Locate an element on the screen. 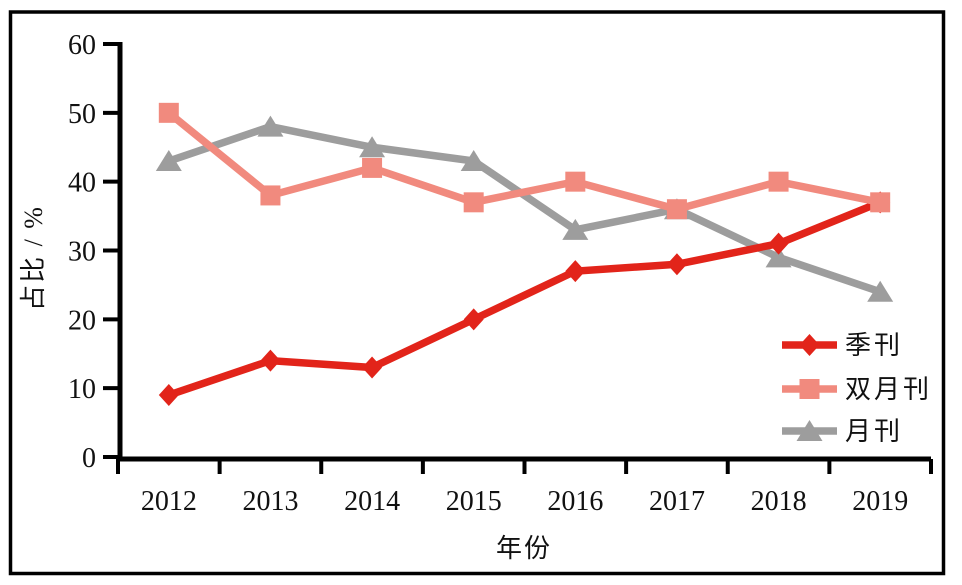 This screenshot has width=962, height=585. x-tick-label: 2018 is located at coordinates (779, 501).